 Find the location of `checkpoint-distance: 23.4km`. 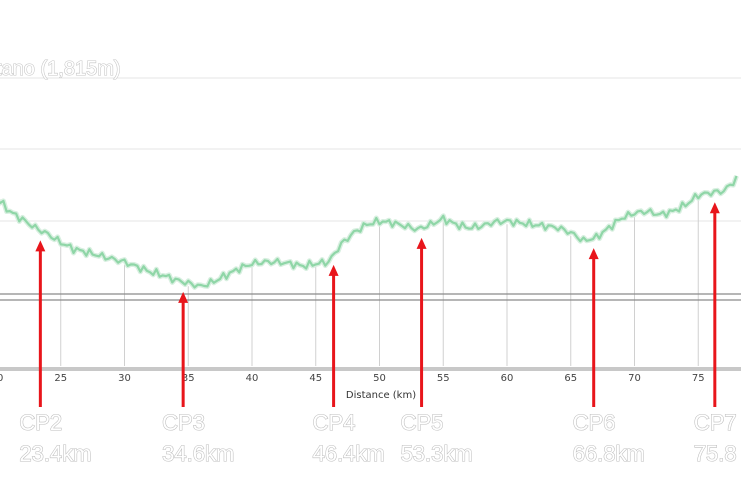

checkpoint-distance: 23.4km is located at coordinates (55, 453).